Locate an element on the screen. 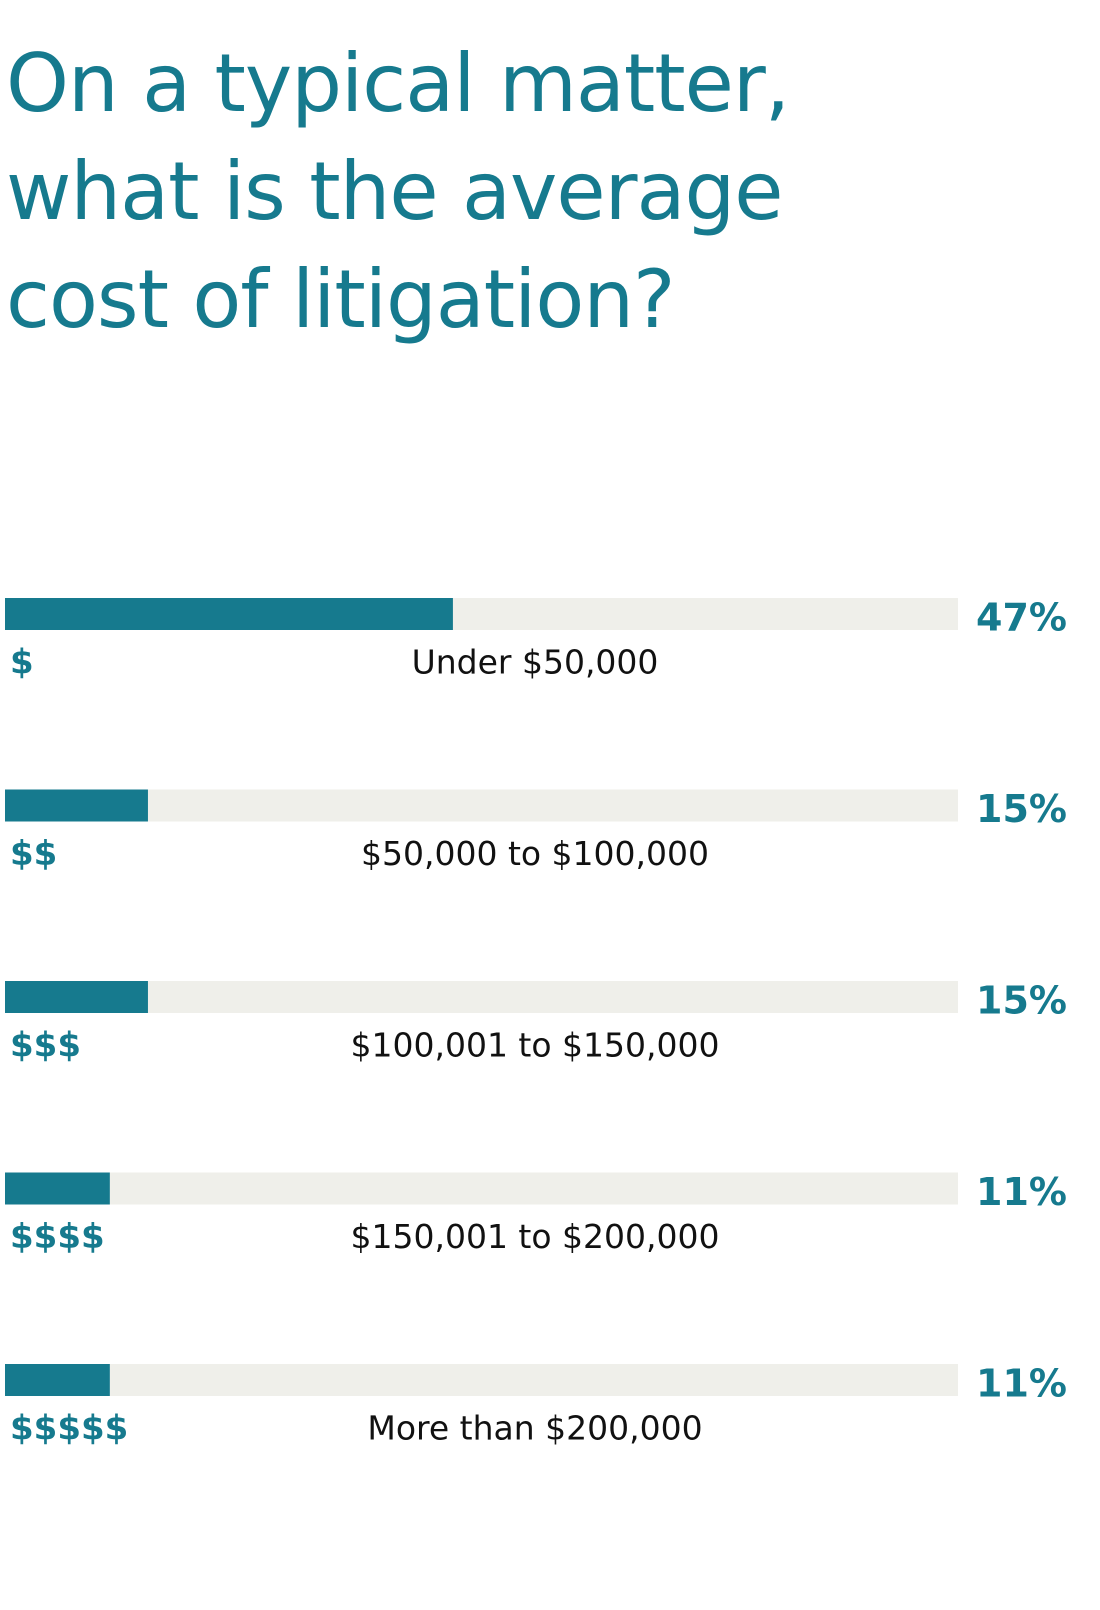  category-label: $150,001 to $200,000 is located at coordinates (534, 1236).